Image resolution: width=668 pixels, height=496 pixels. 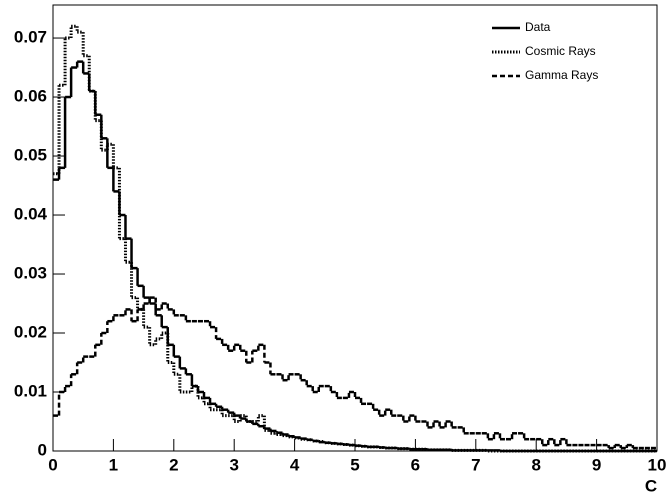 What do you see at coordinates (560, 51) in the screenshot?
I see `legend-label: Cosmic Rays` at bounding box center [560, 51].